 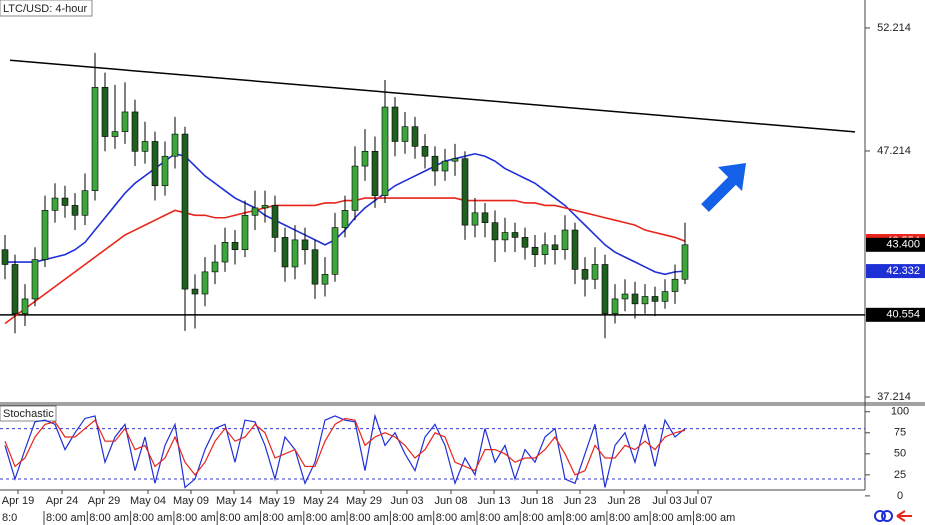 I want to click on x-tick-label: Jun 18, so click(x=536, y=501).